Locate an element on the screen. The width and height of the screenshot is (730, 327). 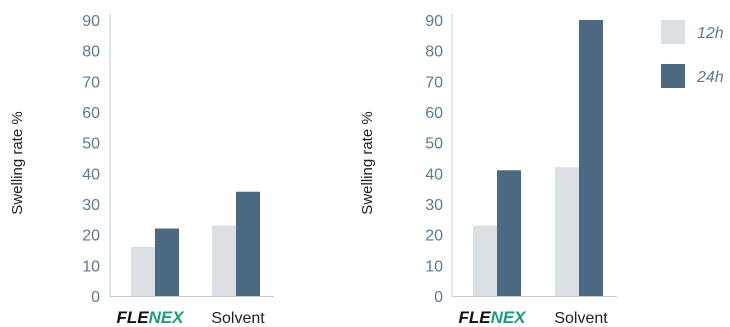
legend-swatch-12h is located at coordinates (673, 32).